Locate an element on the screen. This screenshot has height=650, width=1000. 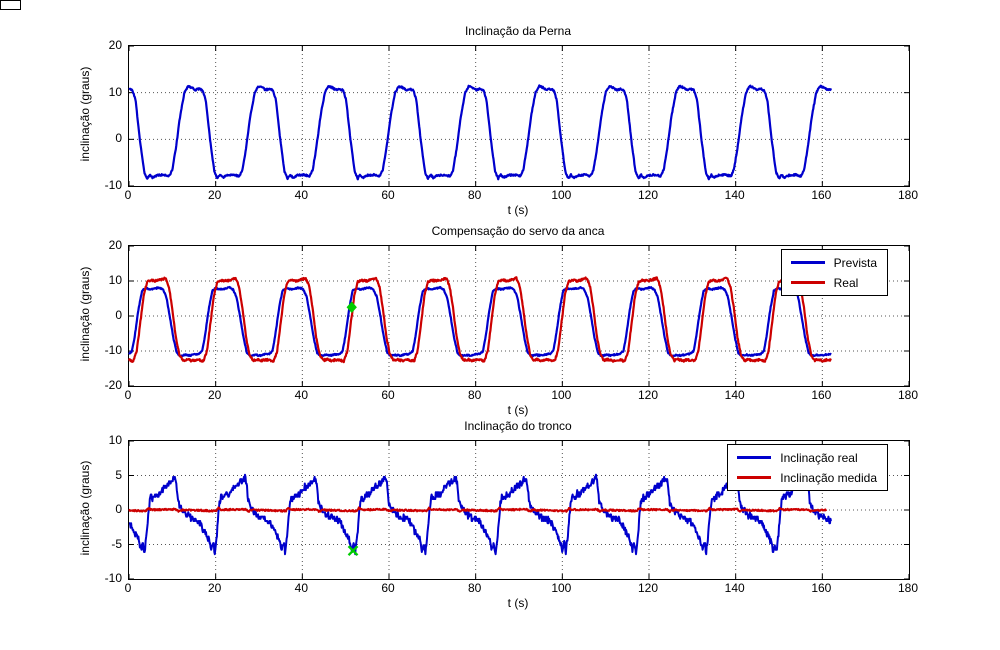
legend: Prevista Real is located at coordinates (834, 272).